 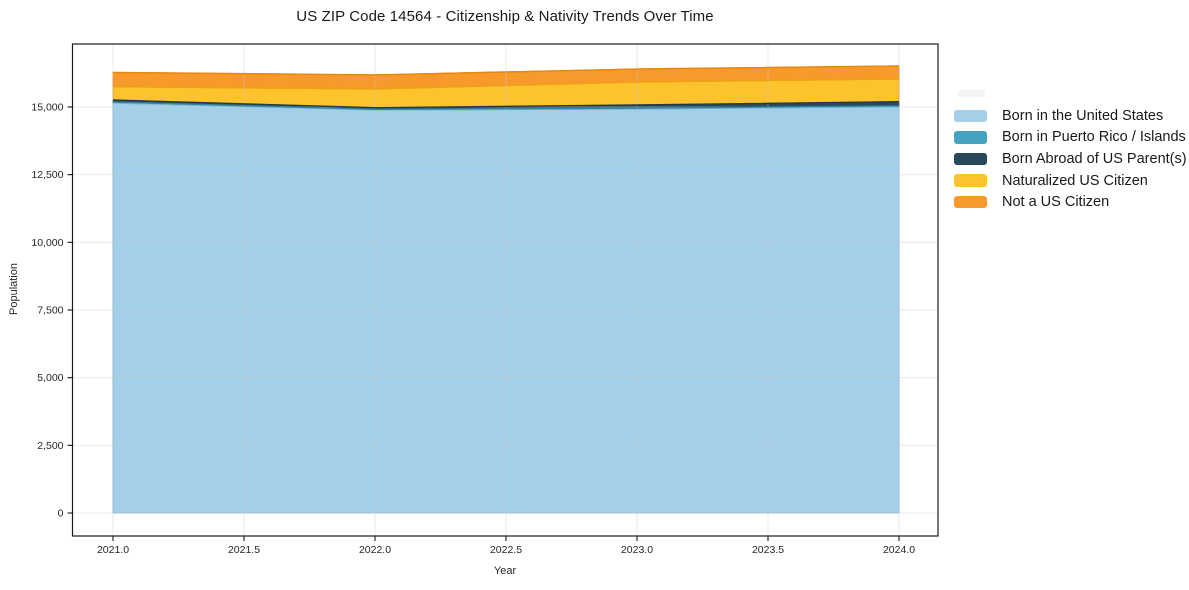 I want to click on x-axis-title: Year, so click(x=505, y=571).